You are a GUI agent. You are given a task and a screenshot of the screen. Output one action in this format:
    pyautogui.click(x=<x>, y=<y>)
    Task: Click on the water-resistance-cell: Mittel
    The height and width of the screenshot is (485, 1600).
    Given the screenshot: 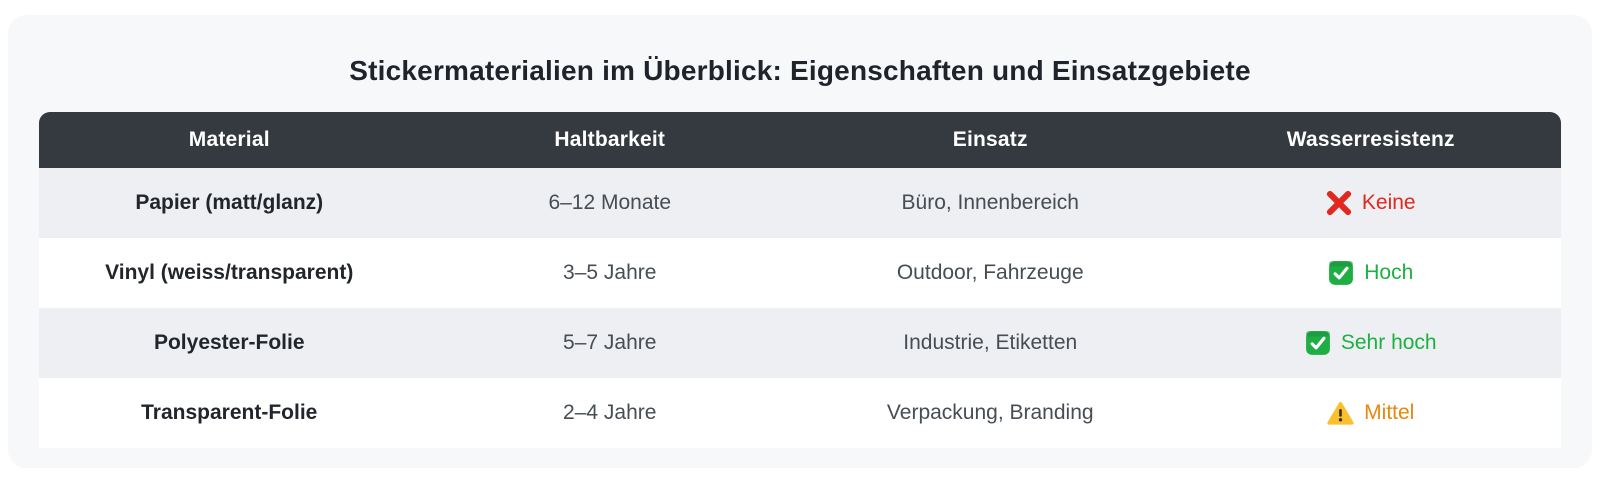 What is the action you would take?
    pyautogui.click(x=1371, y=413)
    